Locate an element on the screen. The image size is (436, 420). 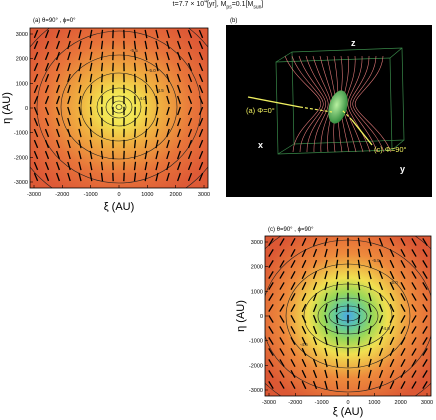
y-tick-label: 0 is located at coordinates (26, 109).